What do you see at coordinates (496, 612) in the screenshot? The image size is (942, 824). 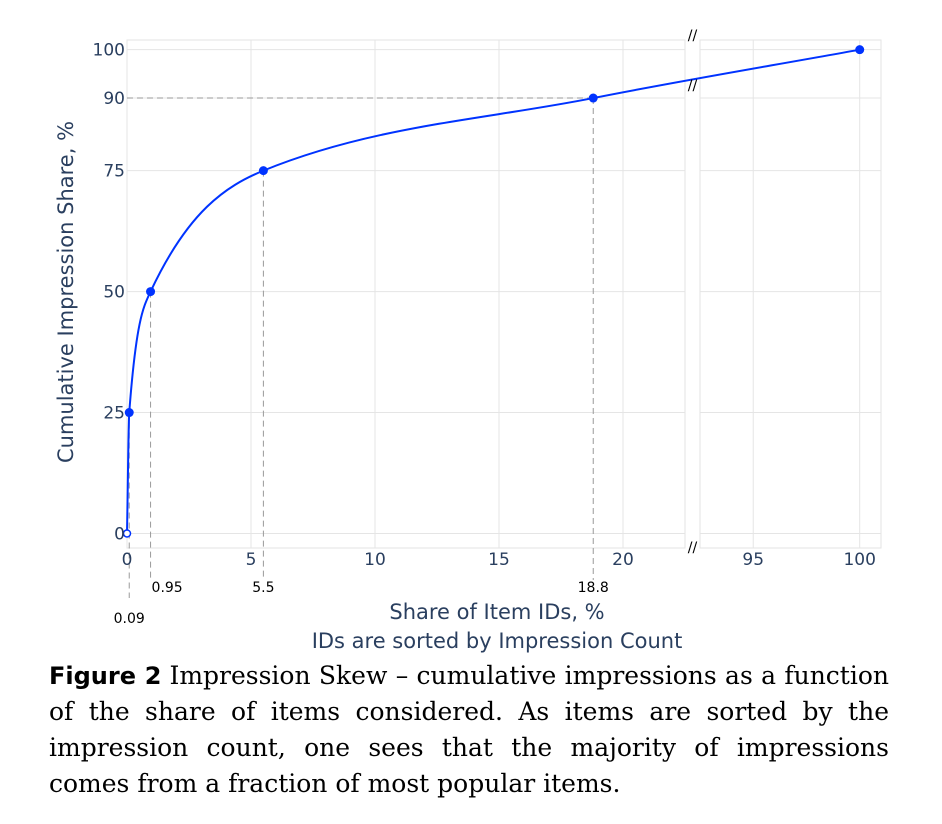 I see `x-axis-title: Share of Item IDs, %` at bounding box center [496, 612].